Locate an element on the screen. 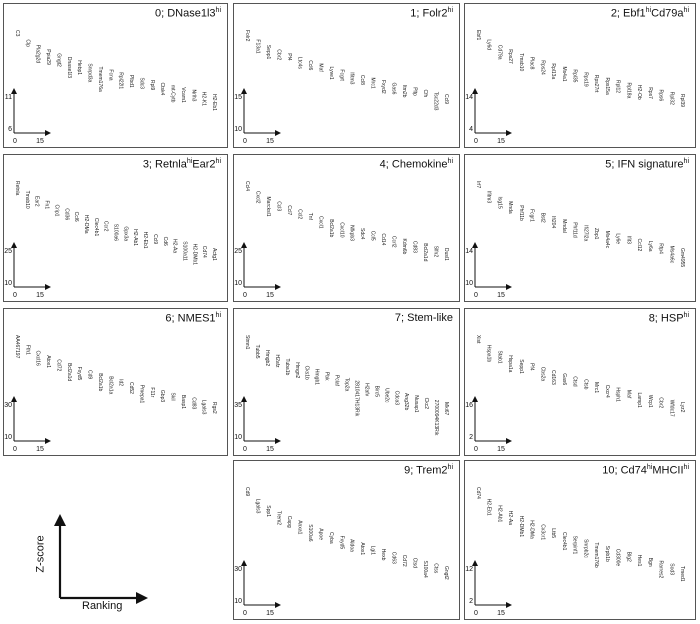  gene-label: H2-DMb1 is located at coordinates (194, 255).